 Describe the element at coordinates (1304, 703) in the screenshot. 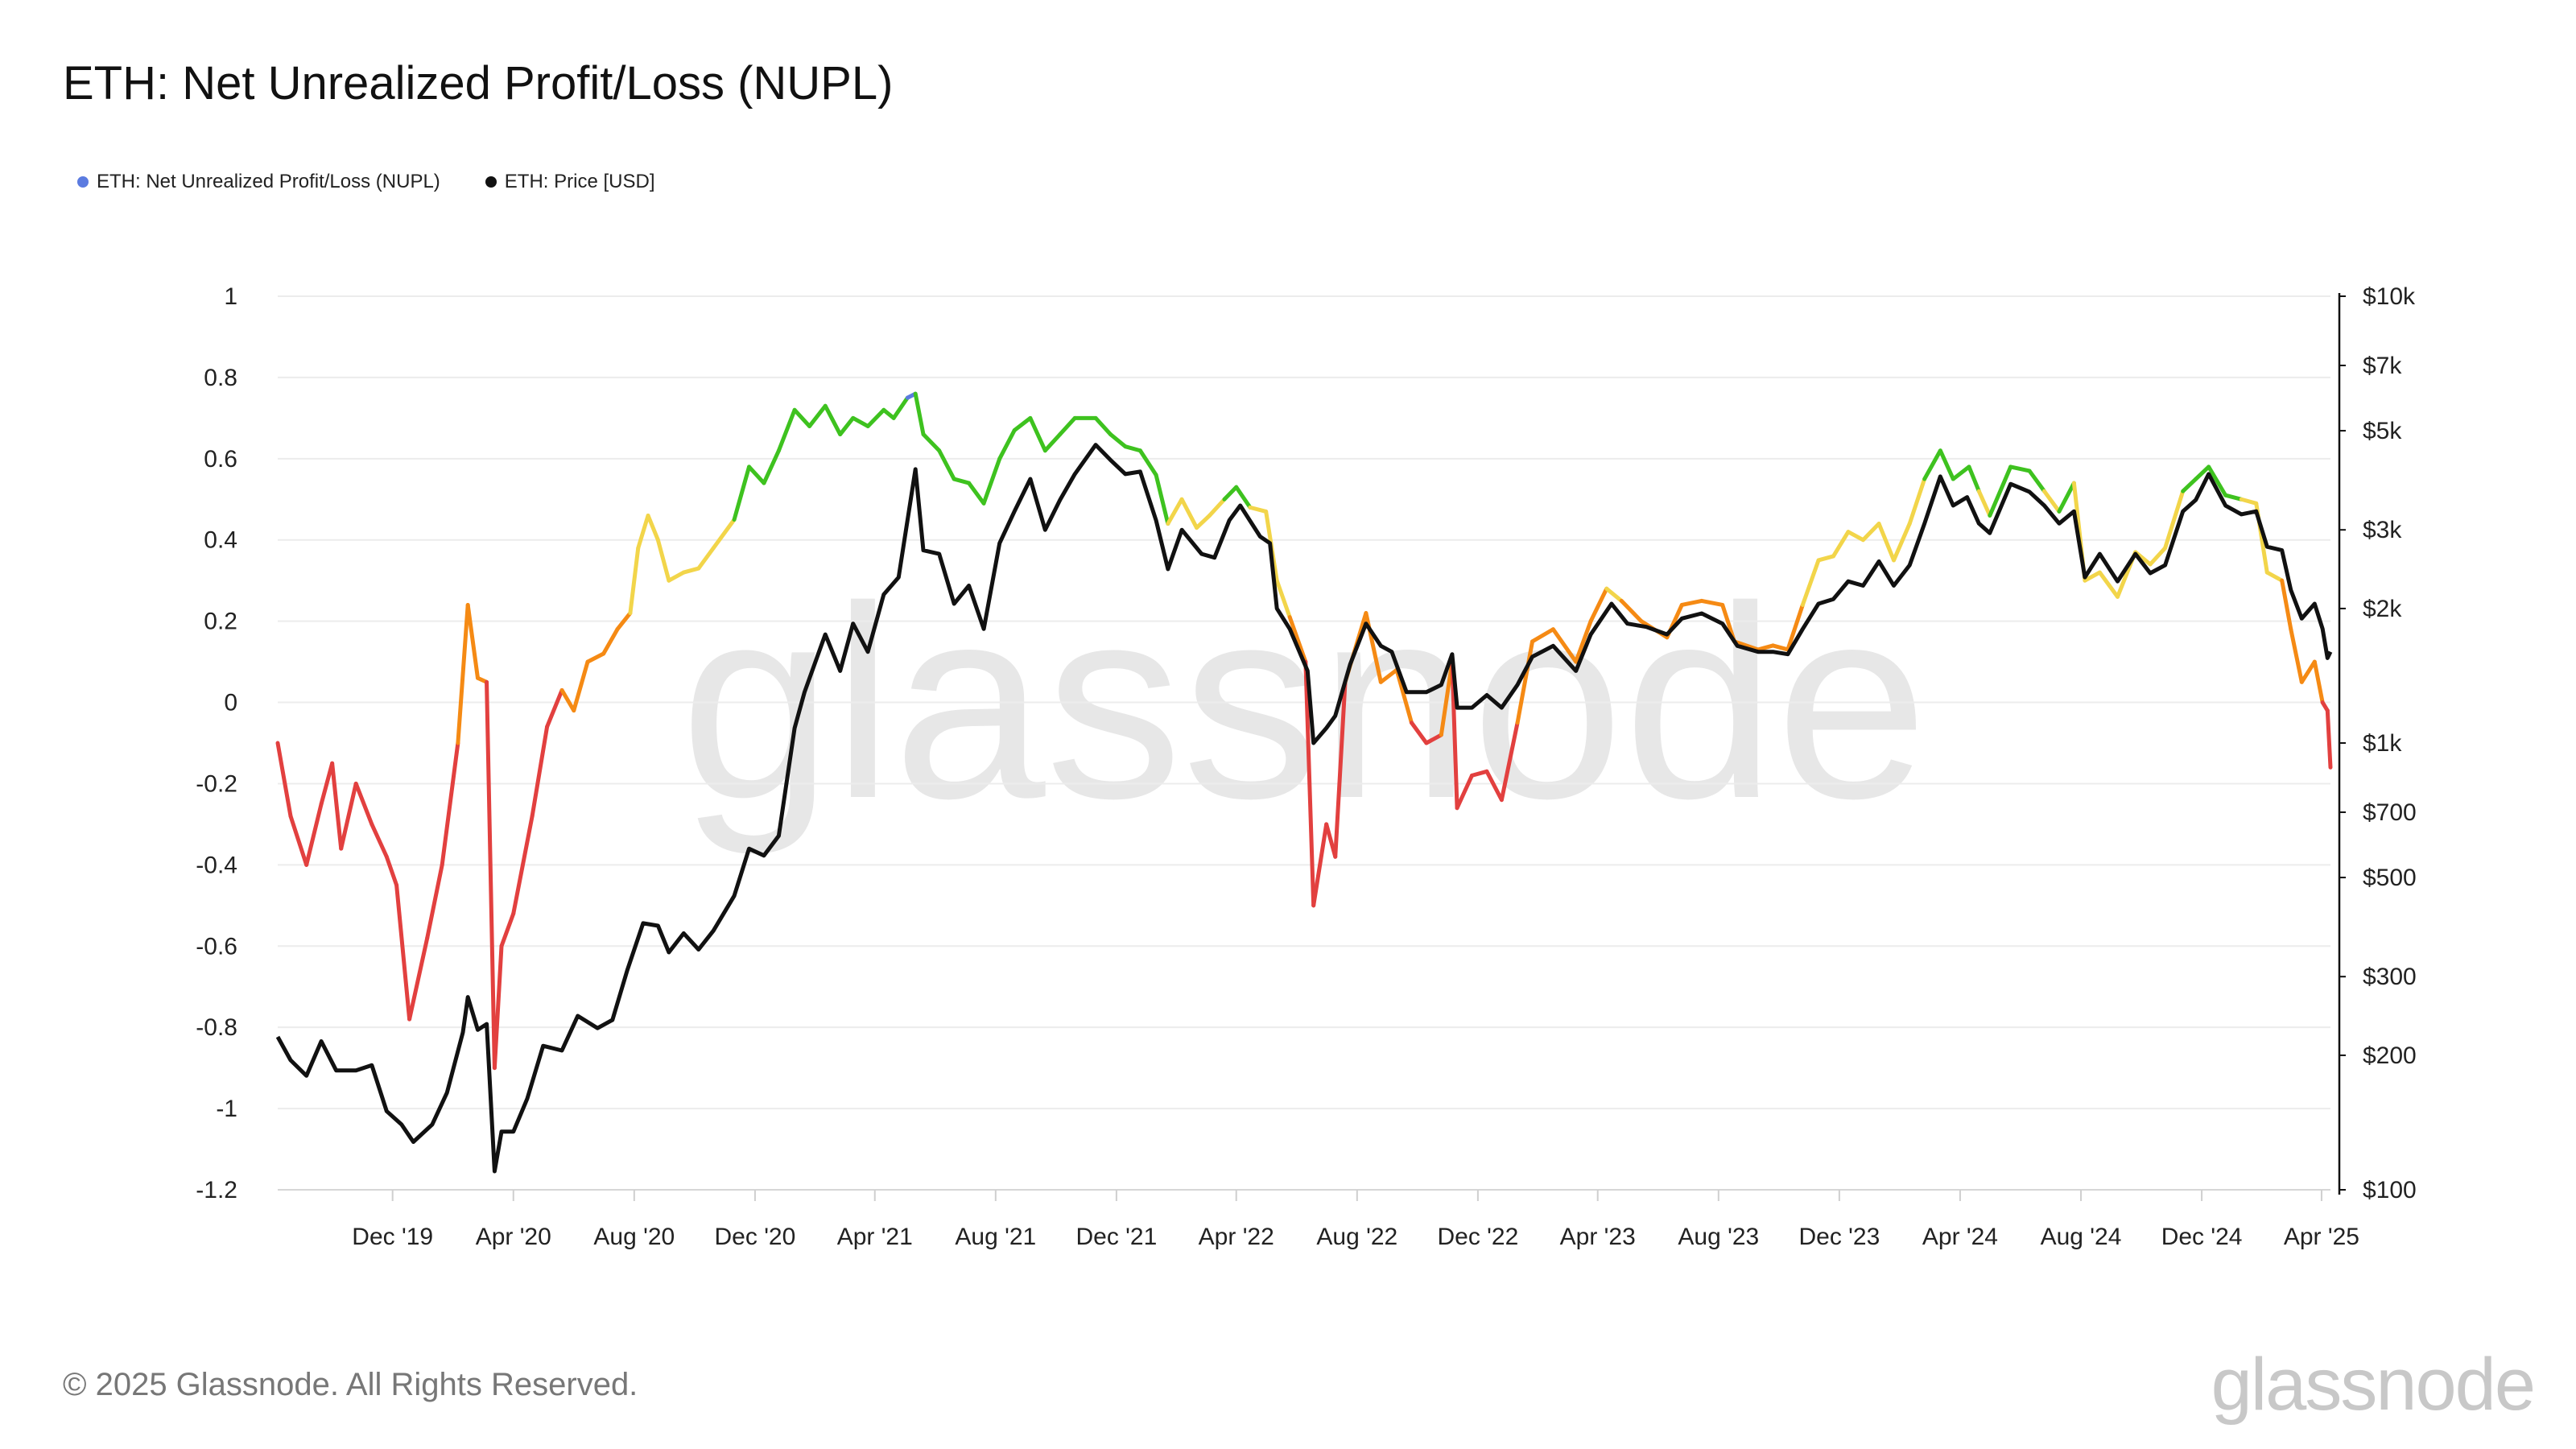

I see `watermark: glassnode` at that location.